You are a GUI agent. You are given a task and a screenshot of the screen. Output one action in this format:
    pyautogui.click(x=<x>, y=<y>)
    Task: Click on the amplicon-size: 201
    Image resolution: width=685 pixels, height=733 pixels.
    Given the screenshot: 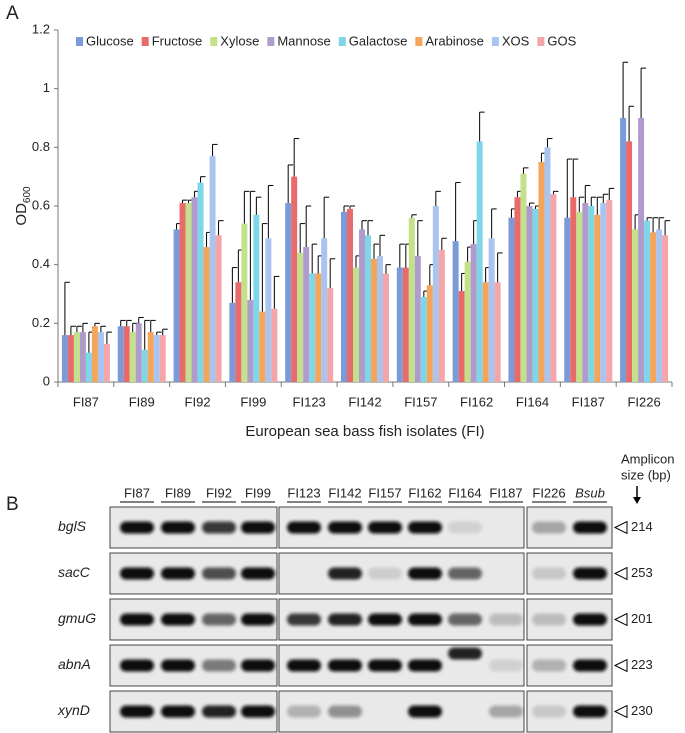 What is the action you would take?
    pyautogui.click(x=642, y=618)
    